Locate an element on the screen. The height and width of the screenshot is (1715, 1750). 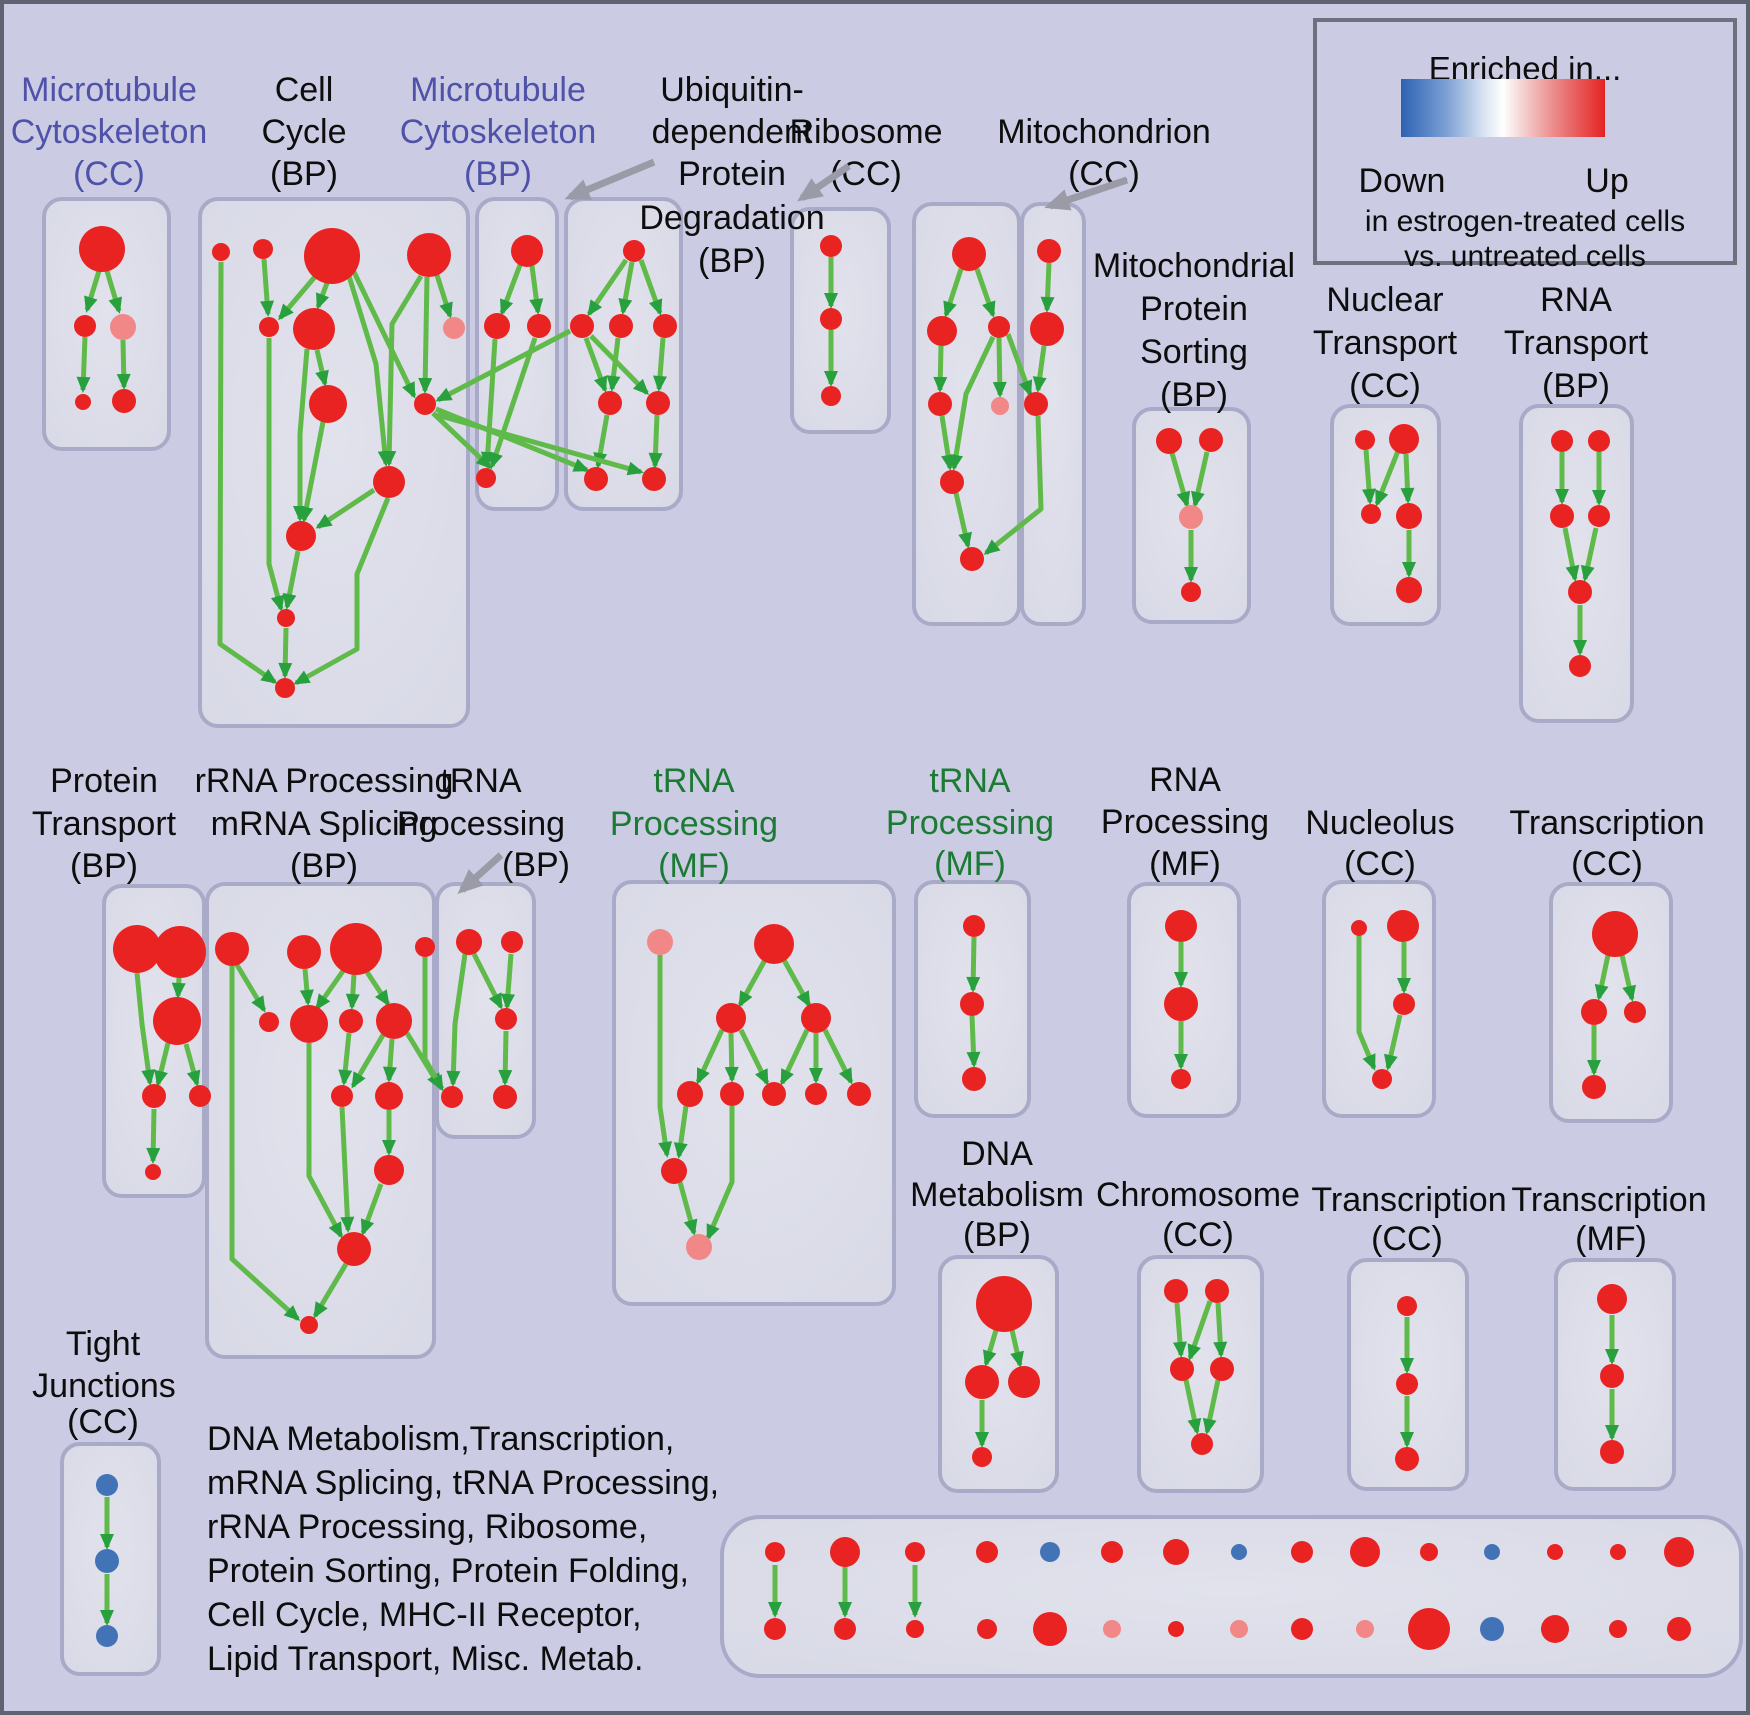
tight-junctions-cc-label: (CC) is located at coordinates (103, 1422).